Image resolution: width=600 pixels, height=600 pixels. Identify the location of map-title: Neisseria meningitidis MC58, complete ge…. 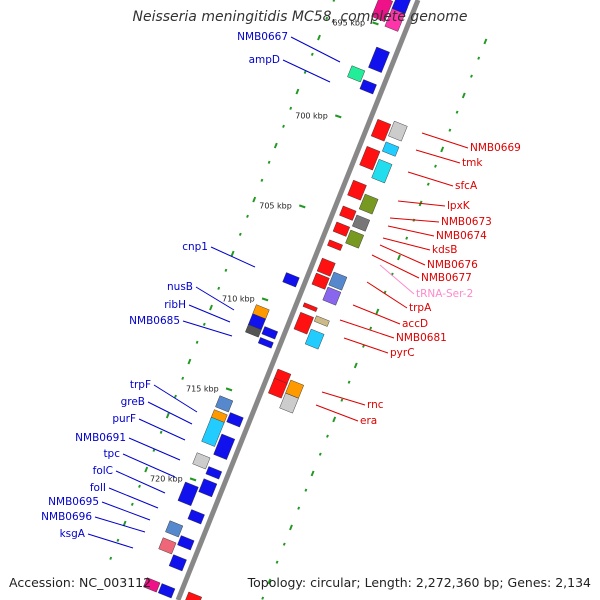
(300, 17).